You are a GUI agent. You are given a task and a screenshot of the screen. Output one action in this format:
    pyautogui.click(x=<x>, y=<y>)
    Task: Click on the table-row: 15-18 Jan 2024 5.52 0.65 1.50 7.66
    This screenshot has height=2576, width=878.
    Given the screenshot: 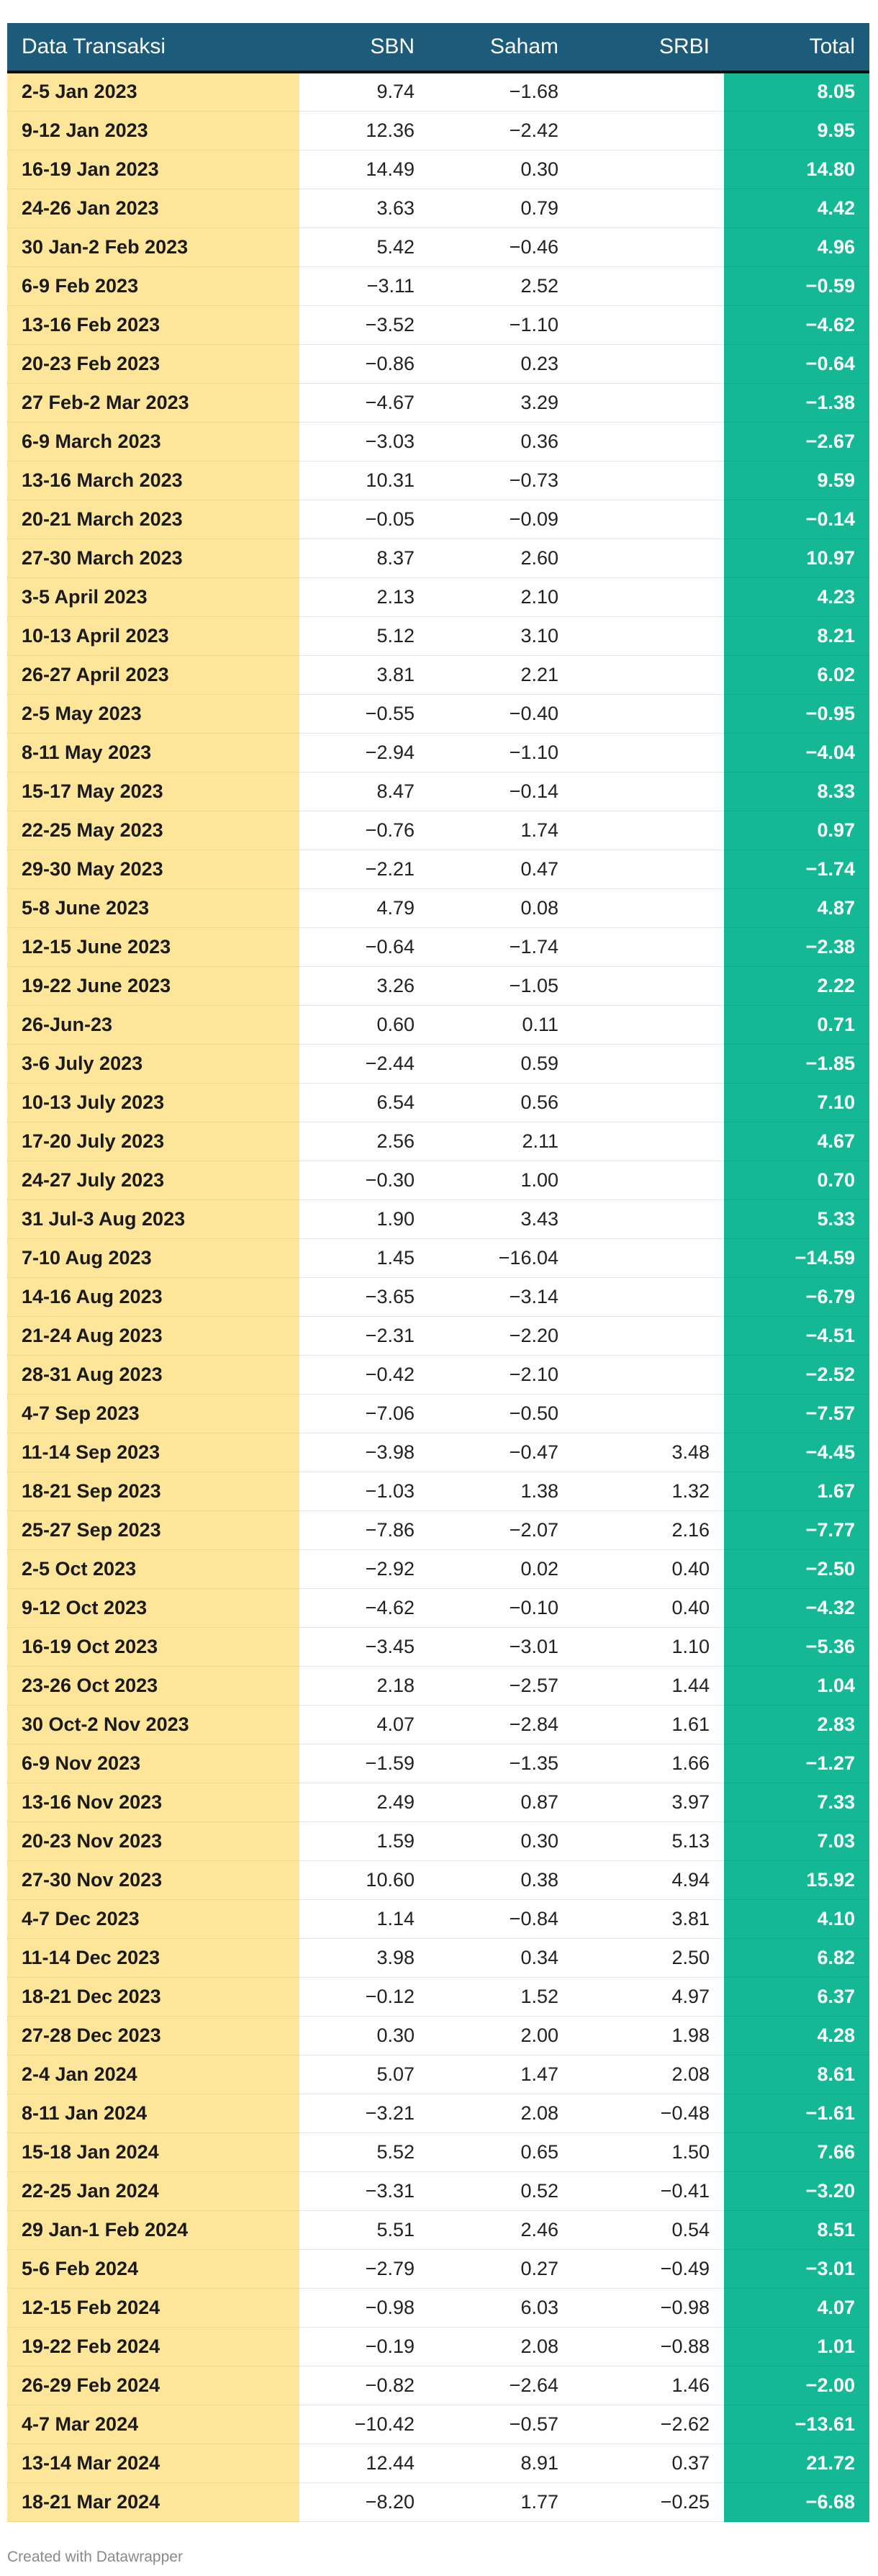 What is the action you would take?
    pyautogui.click(x=438, y=2152)
    